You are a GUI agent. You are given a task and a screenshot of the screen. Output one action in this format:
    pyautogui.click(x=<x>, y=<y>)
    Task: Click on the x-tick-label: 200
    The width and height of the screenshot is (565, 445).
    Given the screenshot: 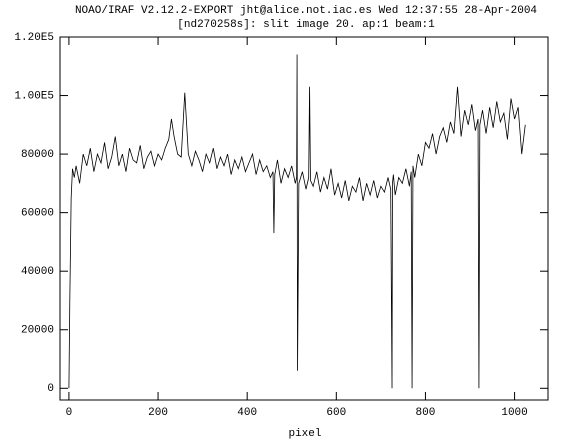 What is the action you would take?
    pyautogui.click(x=158, y=413)
    